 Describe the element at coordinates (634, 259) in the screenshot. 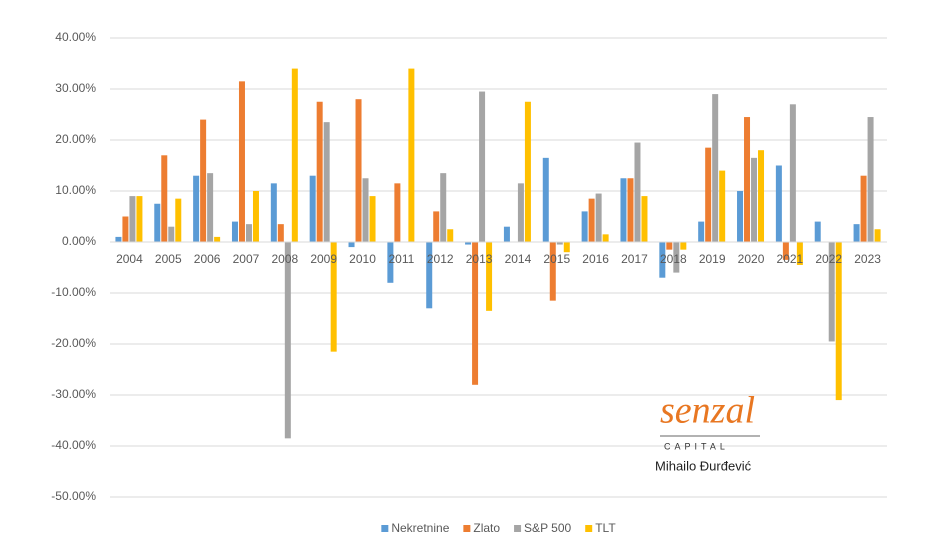

I see `x-tick-label: 2017` at that location.